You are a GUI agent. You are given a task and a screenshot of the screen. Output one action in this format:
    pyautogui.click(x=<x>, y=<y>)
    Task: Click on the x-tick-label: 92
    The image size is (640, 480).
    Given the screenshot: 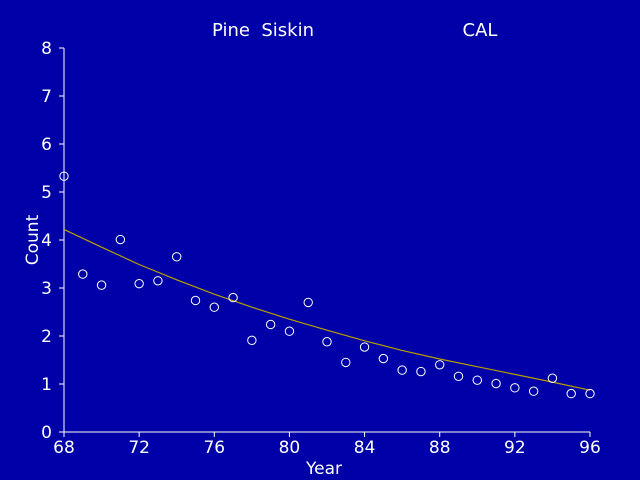 What is the action you would take?
    pyautogui.click(x=515, y=448)
    